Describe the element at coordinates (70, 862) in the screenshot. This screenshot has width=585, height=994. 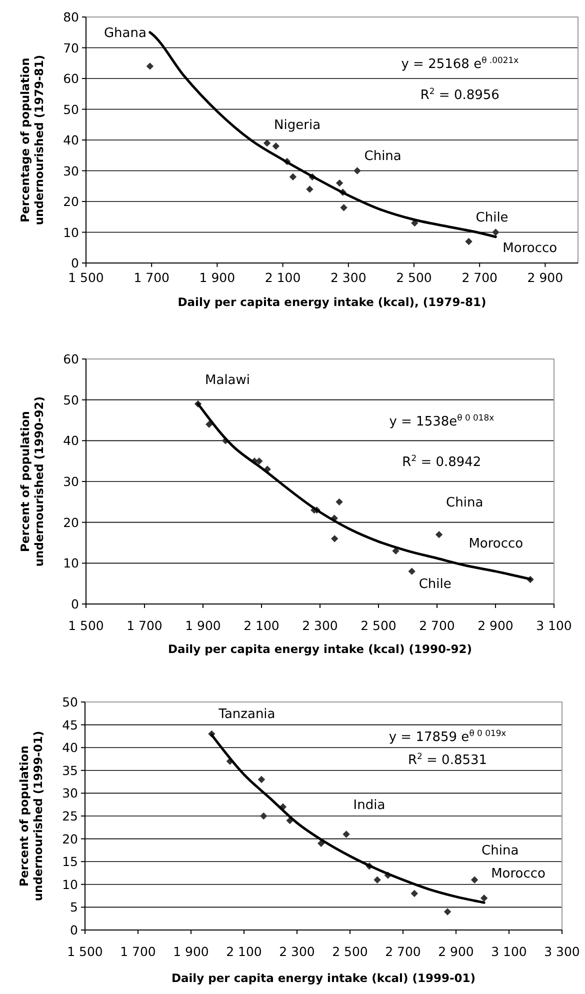
I see `y-tick-label: 15` at that location.